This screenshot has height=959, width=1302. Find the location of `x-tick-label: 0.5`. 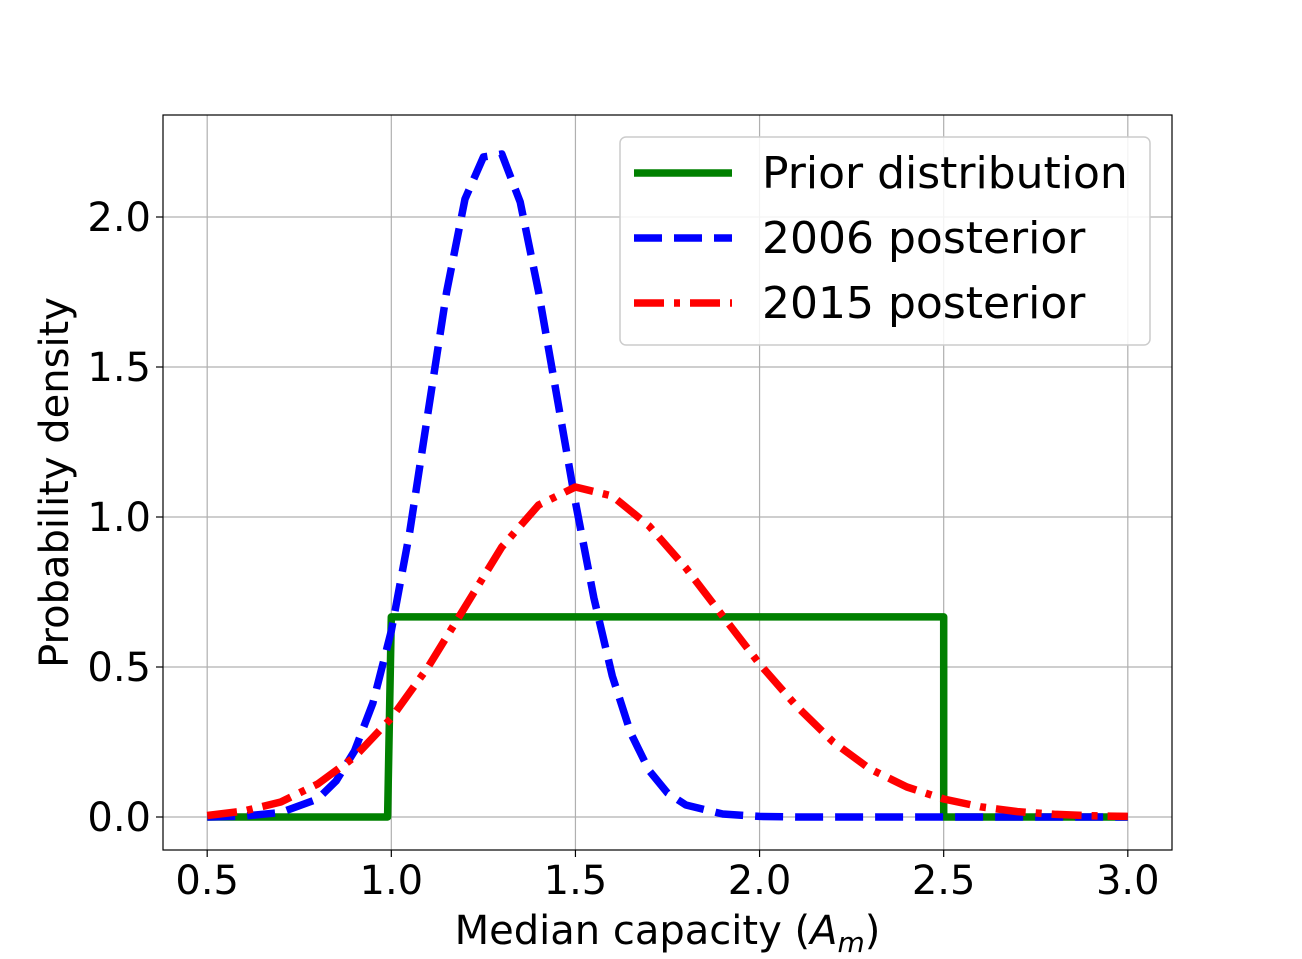

x-tick-label: 0.5 is located at coordinates (207, 881).